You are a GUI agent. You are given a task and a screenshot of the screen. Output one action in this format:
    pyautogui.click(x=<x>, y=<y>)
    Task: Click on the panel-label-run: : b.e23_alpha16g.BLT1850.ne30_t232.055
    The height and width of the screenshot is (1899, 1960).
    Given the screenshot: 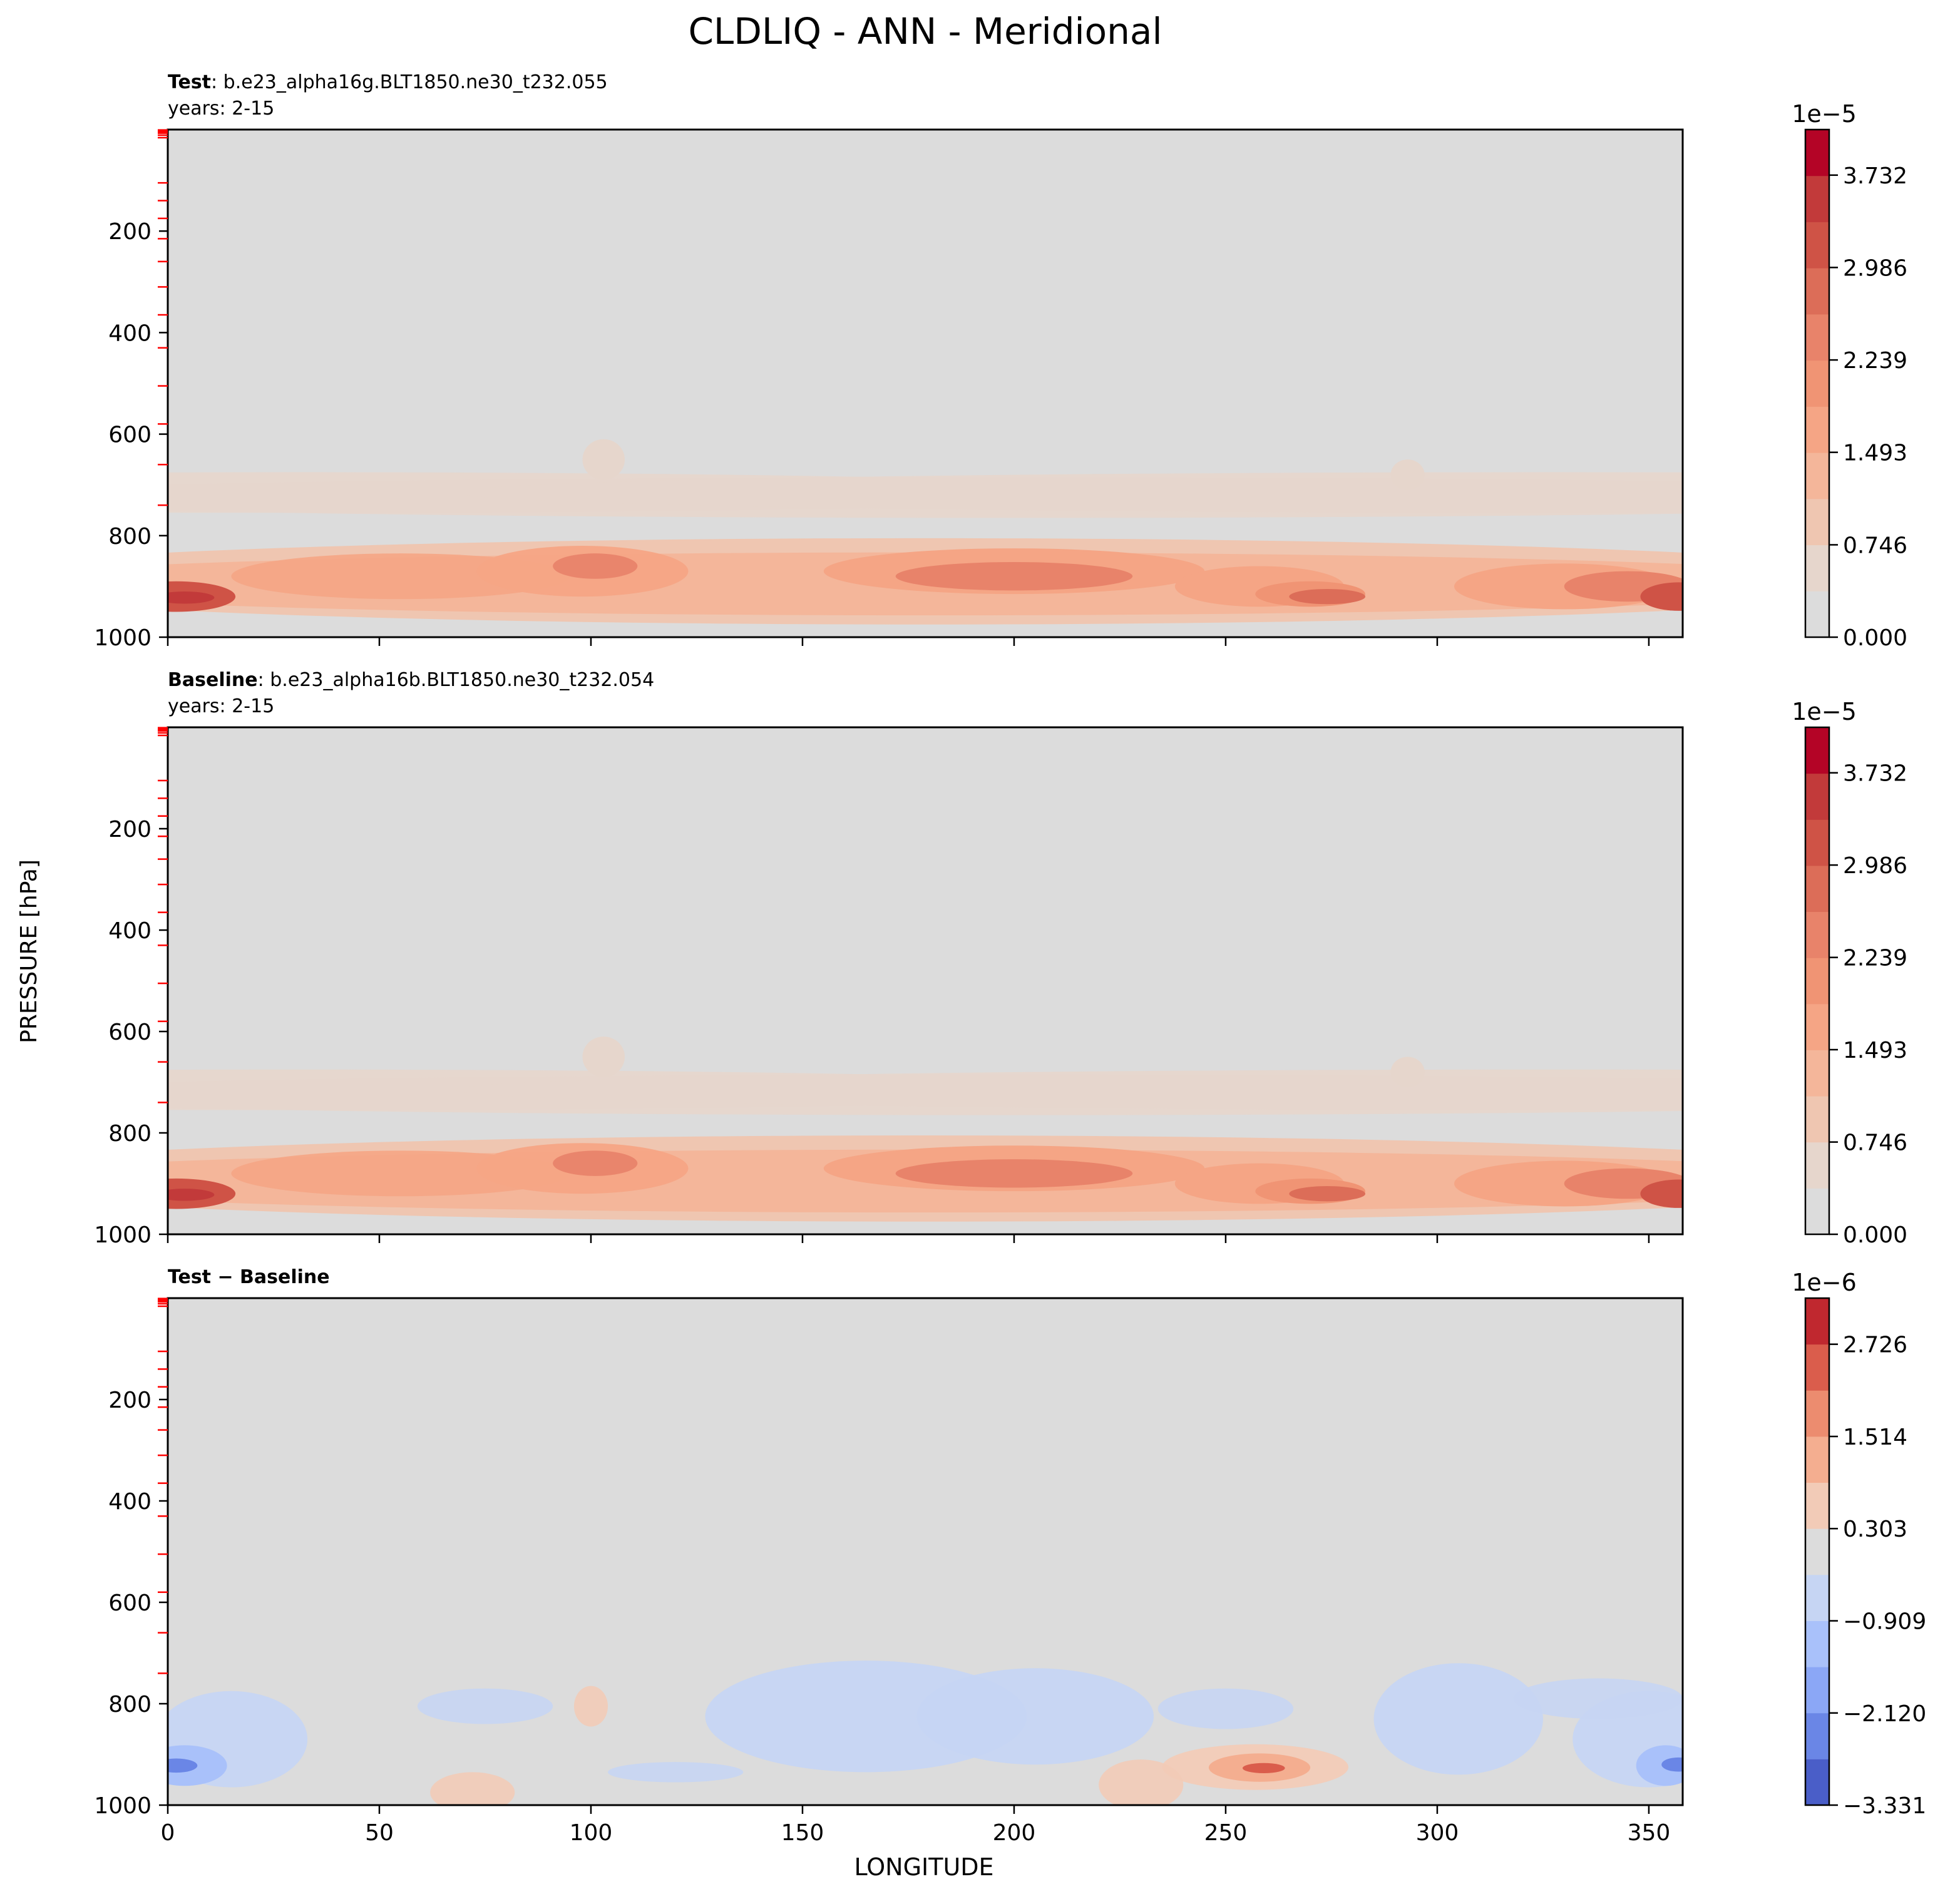 What is the action you would take?
    pyautogui.click(x=409, y=82)
    